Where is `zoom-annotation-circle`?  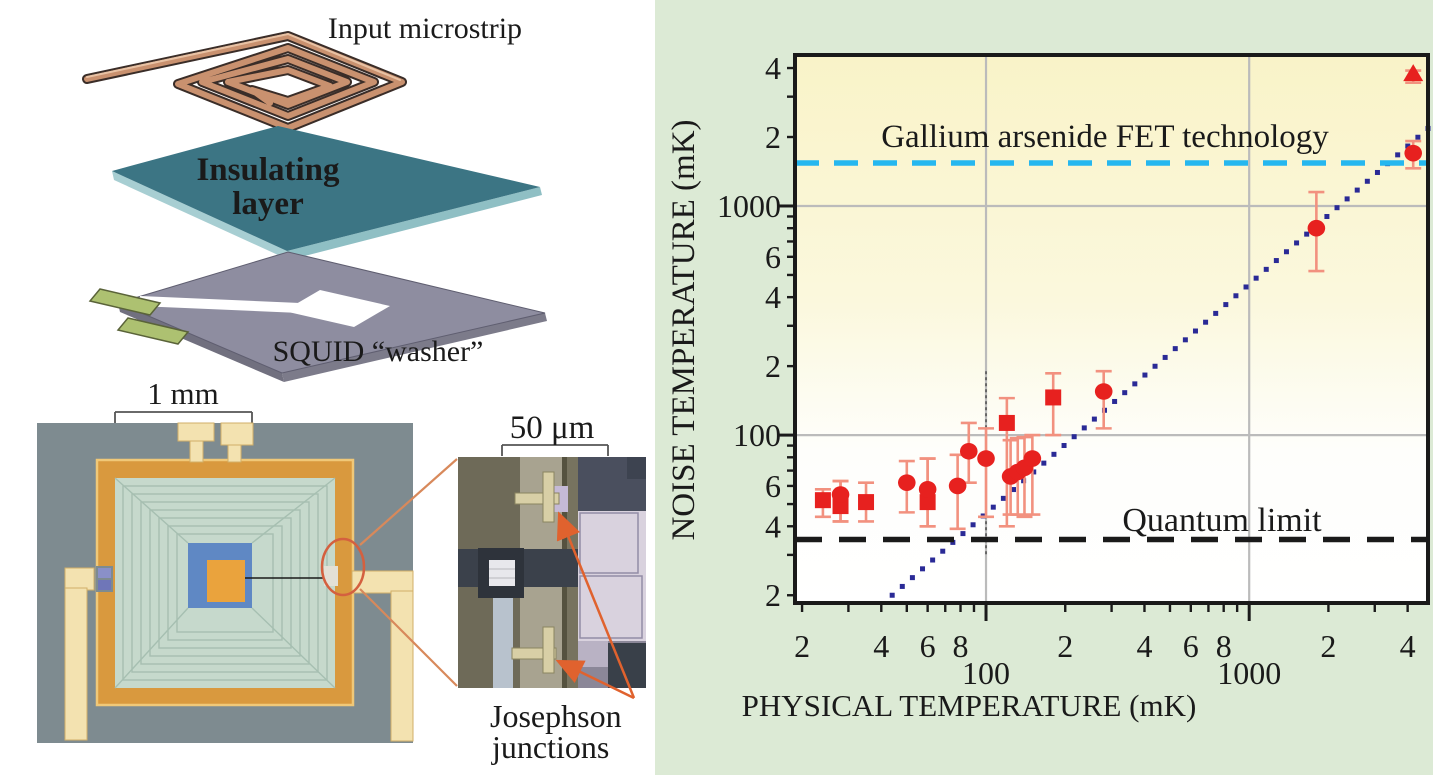
zoom-annotation-circle is located at coordinates (343, 567).